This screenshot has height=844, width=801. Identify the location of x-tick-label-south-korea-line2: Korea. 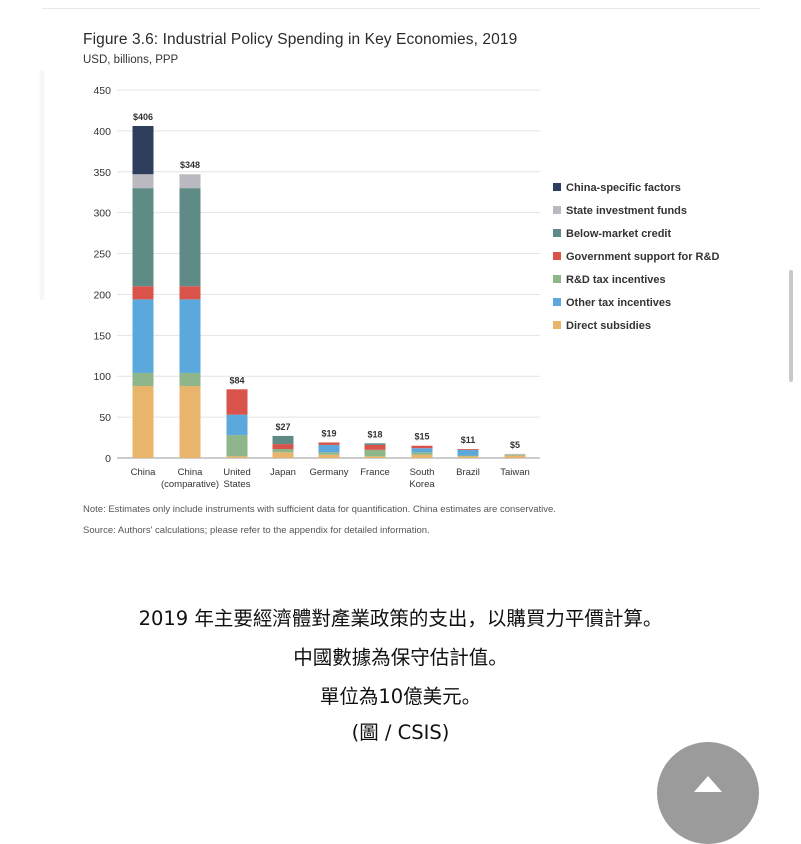
(422, 484).